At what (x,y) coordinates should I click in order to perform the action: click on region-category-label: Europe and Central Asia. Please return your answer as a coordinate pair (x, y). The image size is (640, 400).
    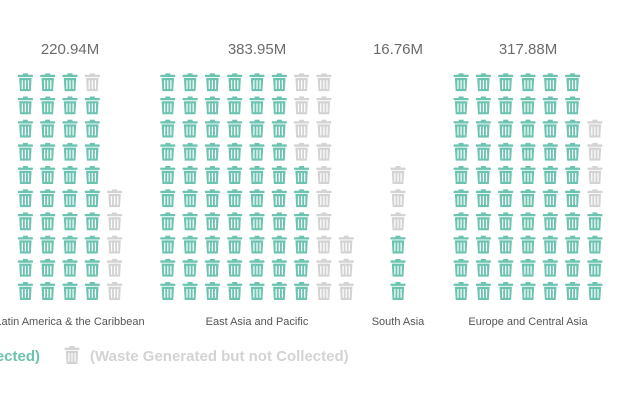
    Looking at the image, I should click on (528, 322).